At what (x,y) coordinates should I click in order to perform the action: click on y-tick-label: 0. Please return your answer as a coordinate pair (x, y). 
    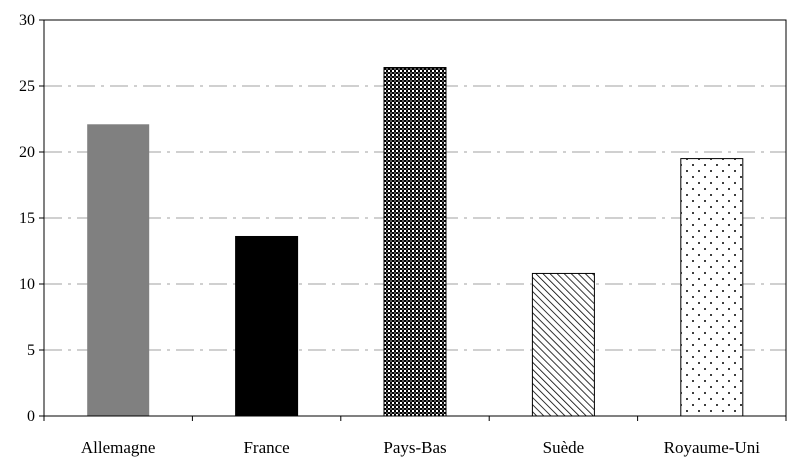
    Looking at the image, I should click on (31, 416).